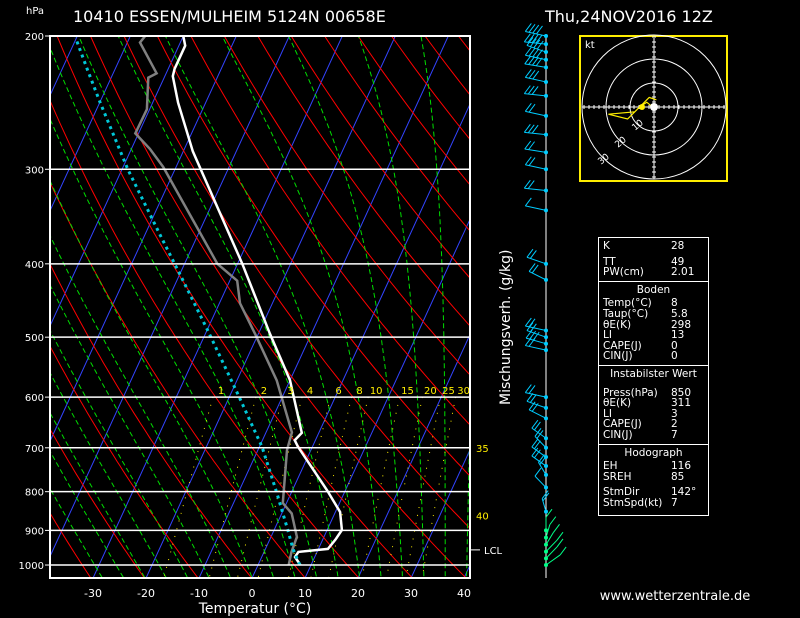 The height and width of the screenshot is (618, 800). Describe the element at coordinates (632, 108) in the screenshot. I see `hodograph-trace` at that location.